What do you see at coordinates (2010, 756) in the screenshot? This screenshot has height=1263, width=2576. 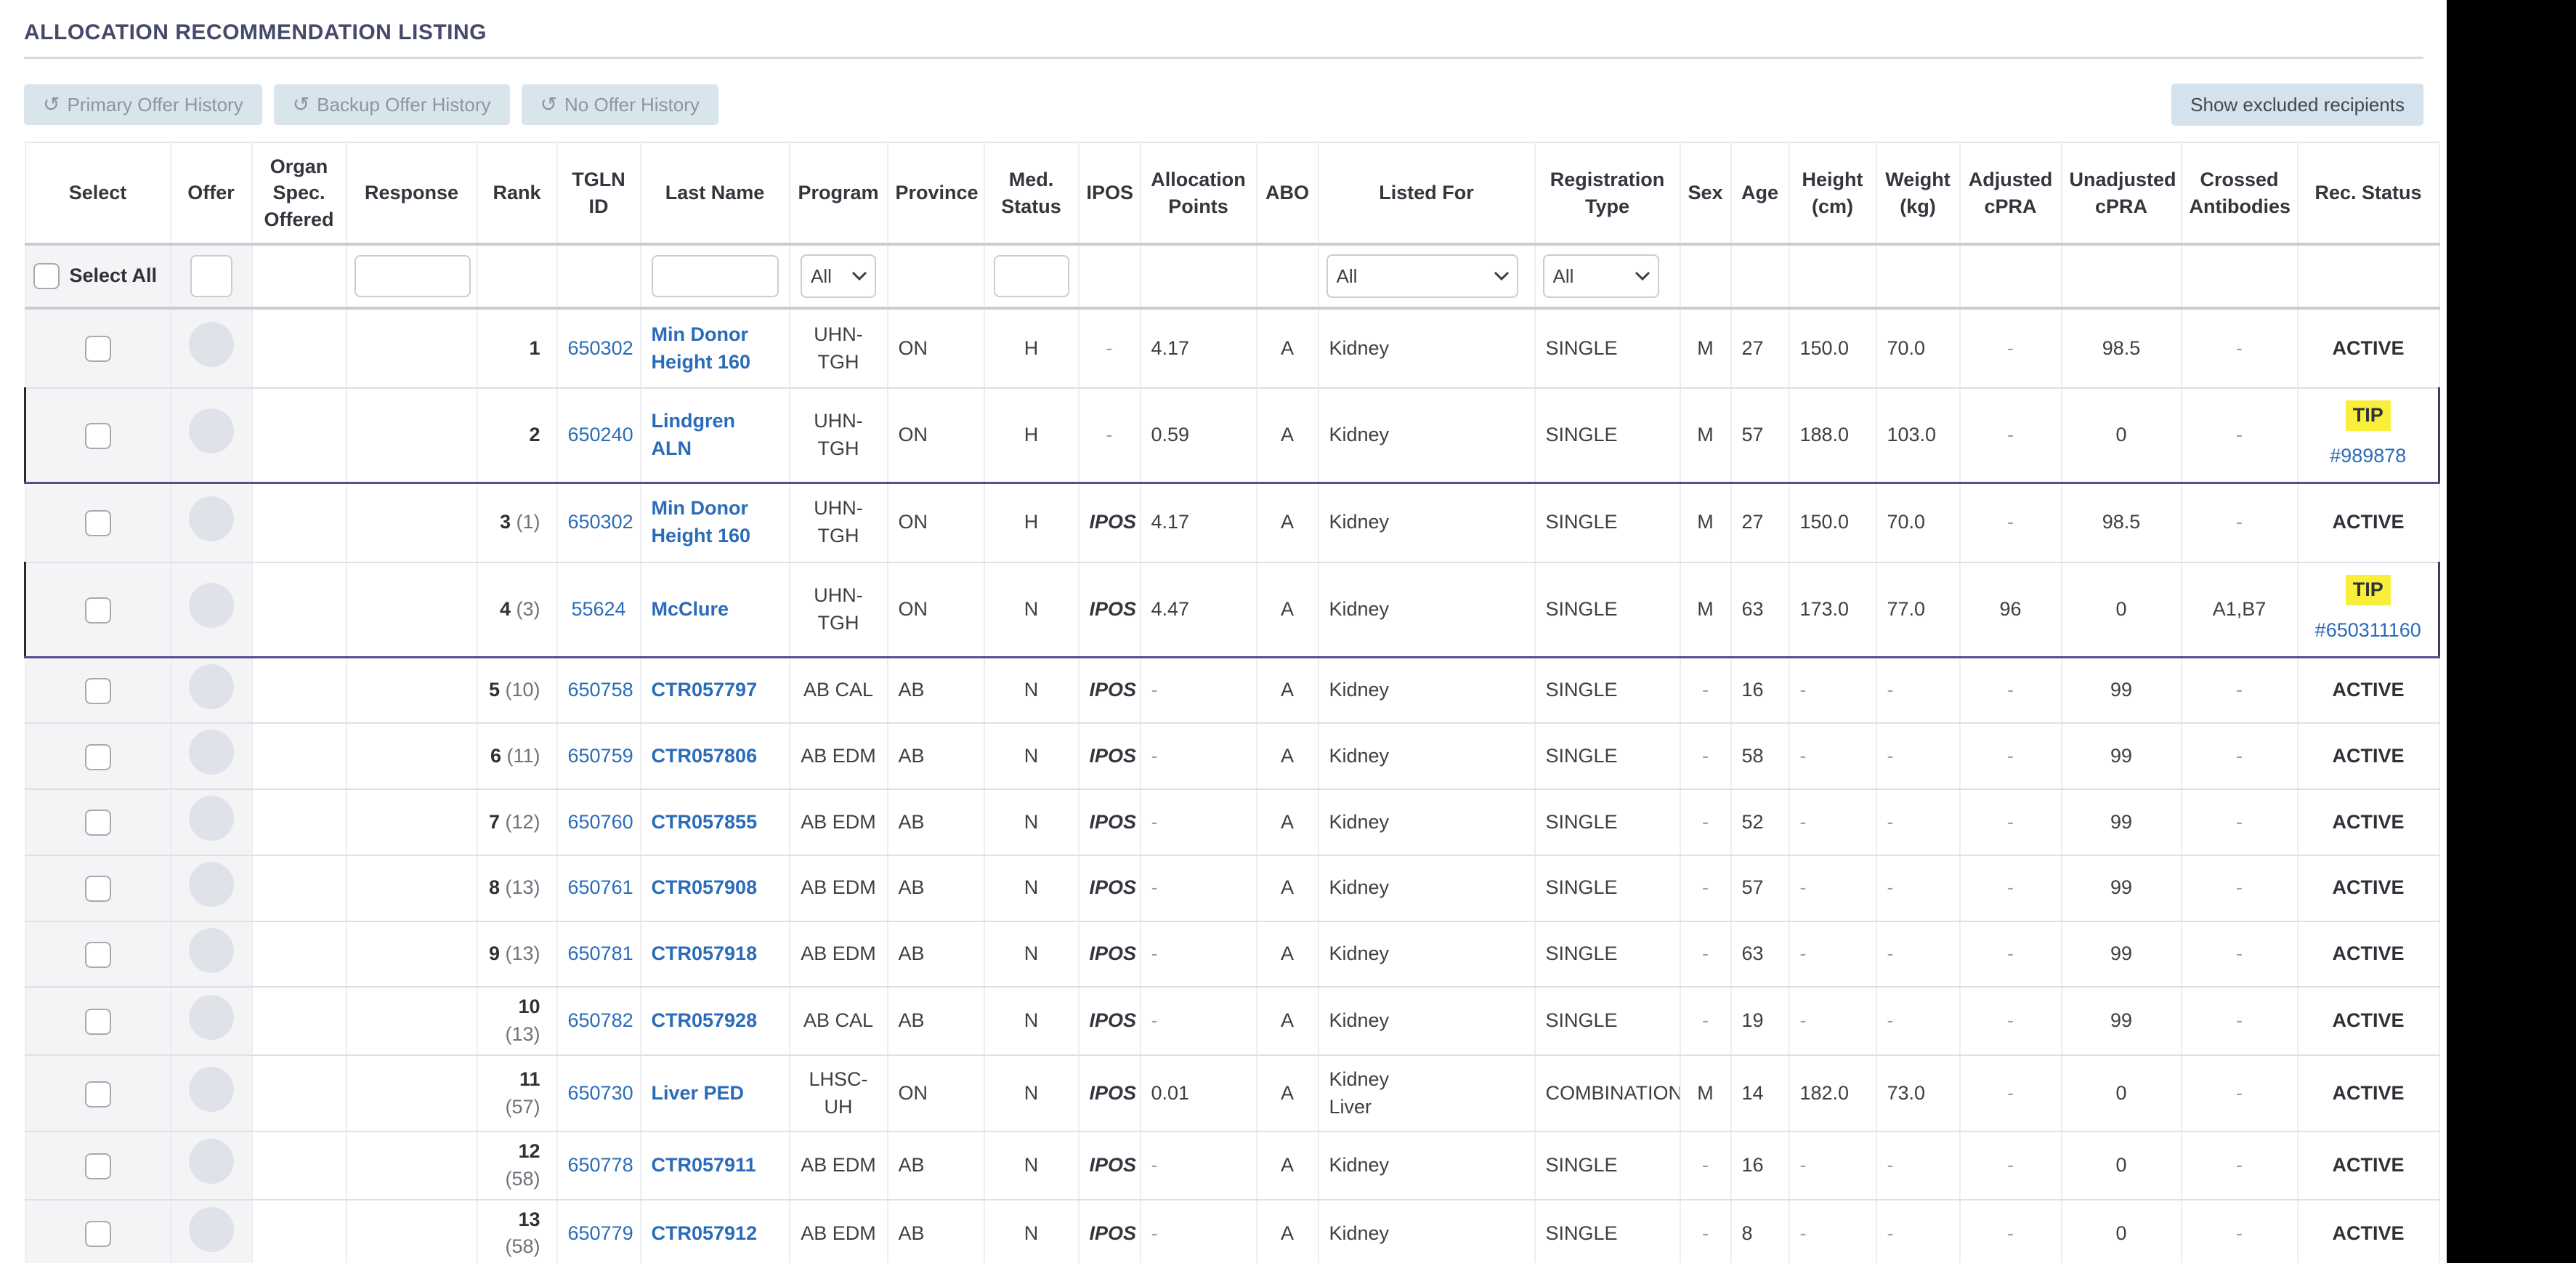 I see `adjusted-cpra-value: -` at bounding box center [2010, 756].